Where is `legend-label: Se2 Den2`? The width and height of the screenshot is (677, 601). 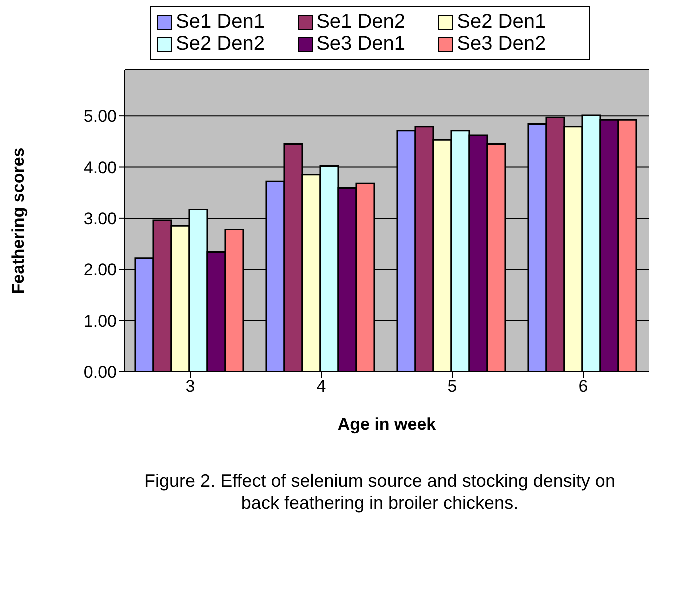
legend-label: Se2 Den2 is located at coordinates (220, 44).